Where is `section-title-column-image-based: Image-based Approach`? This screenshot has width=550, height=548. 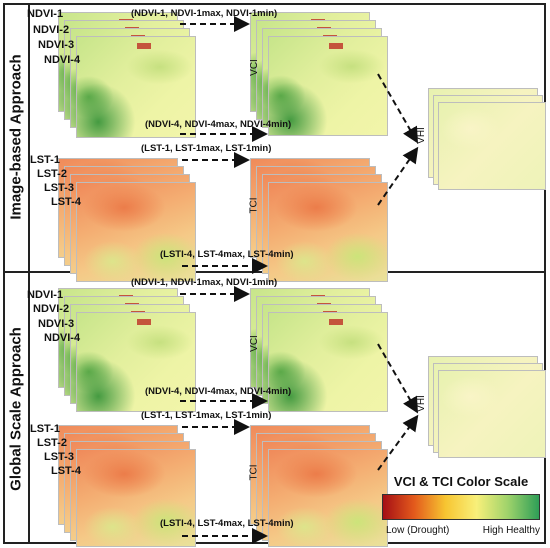
section-title-column-image-based: Image-based Approach is located at coordinates (16, 137).